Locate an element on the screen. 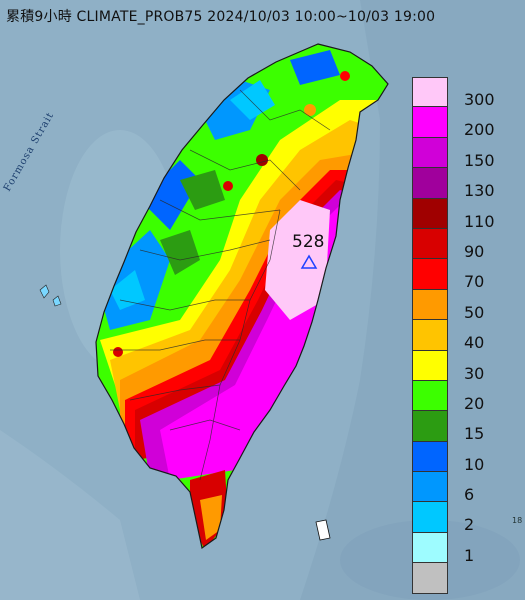 The image size is (525, 600). legend-label: 150 is located at coordinates (479, 160).